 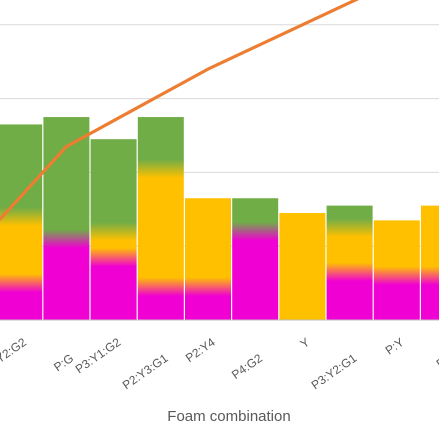 What do you see at coordinates (66, 218) in the screenshot?
I see `bar-p-g` at bounding box center [66, 218].